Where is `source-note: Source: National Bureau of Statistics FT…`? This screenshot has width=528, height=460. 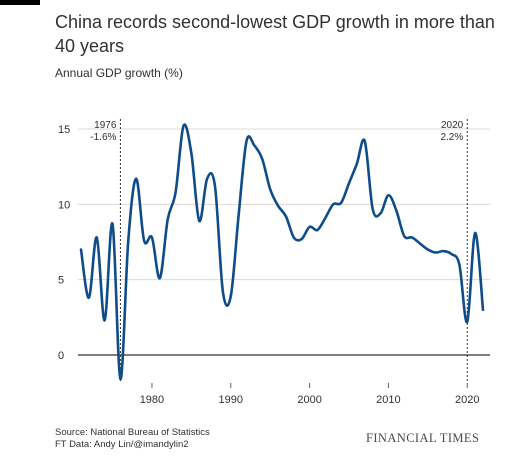 source-note: Source: National Bureau of Statistics FT… is located at coordinates (132, 439).